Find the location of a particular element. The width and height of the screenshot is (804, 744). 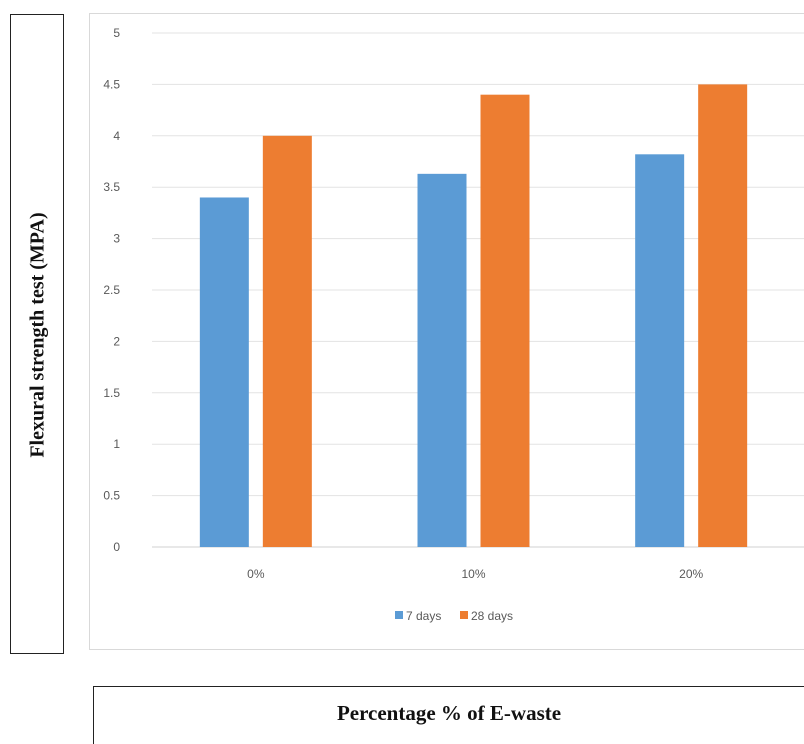

y-axis-label-box: Flexural strength test (MPA) is located at coordinates (37, 334).